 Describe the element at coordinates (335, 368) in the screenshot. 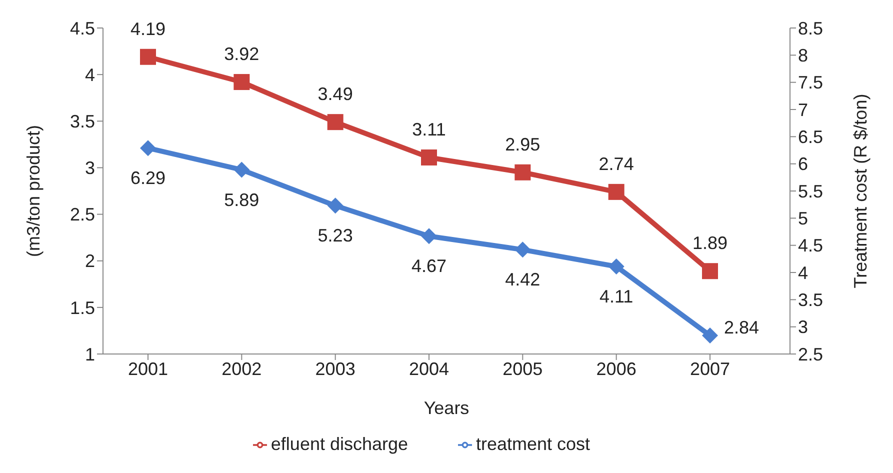

I see `x-tick-label: 2003` at that location.